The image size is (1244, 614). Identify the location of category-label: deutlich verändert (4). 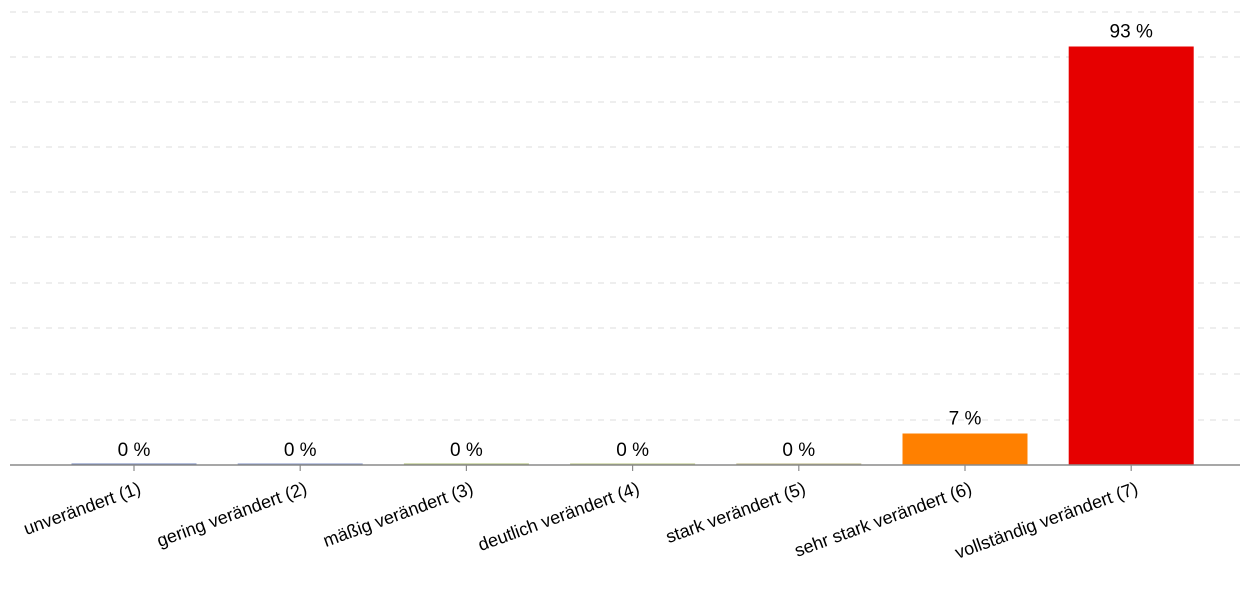
(558, 516).